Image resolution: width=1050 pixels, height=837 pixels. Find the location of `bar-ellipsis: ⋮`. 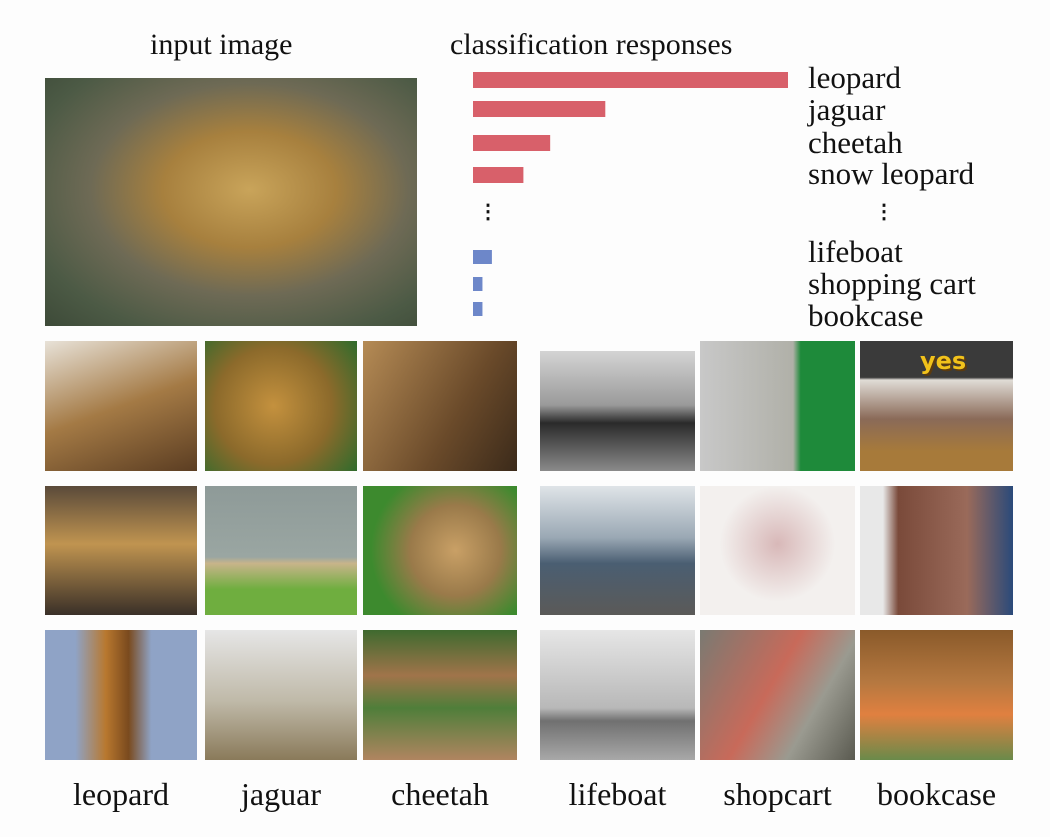

bar-ellipsis: ⋮ is located at coordinates (488, 212).